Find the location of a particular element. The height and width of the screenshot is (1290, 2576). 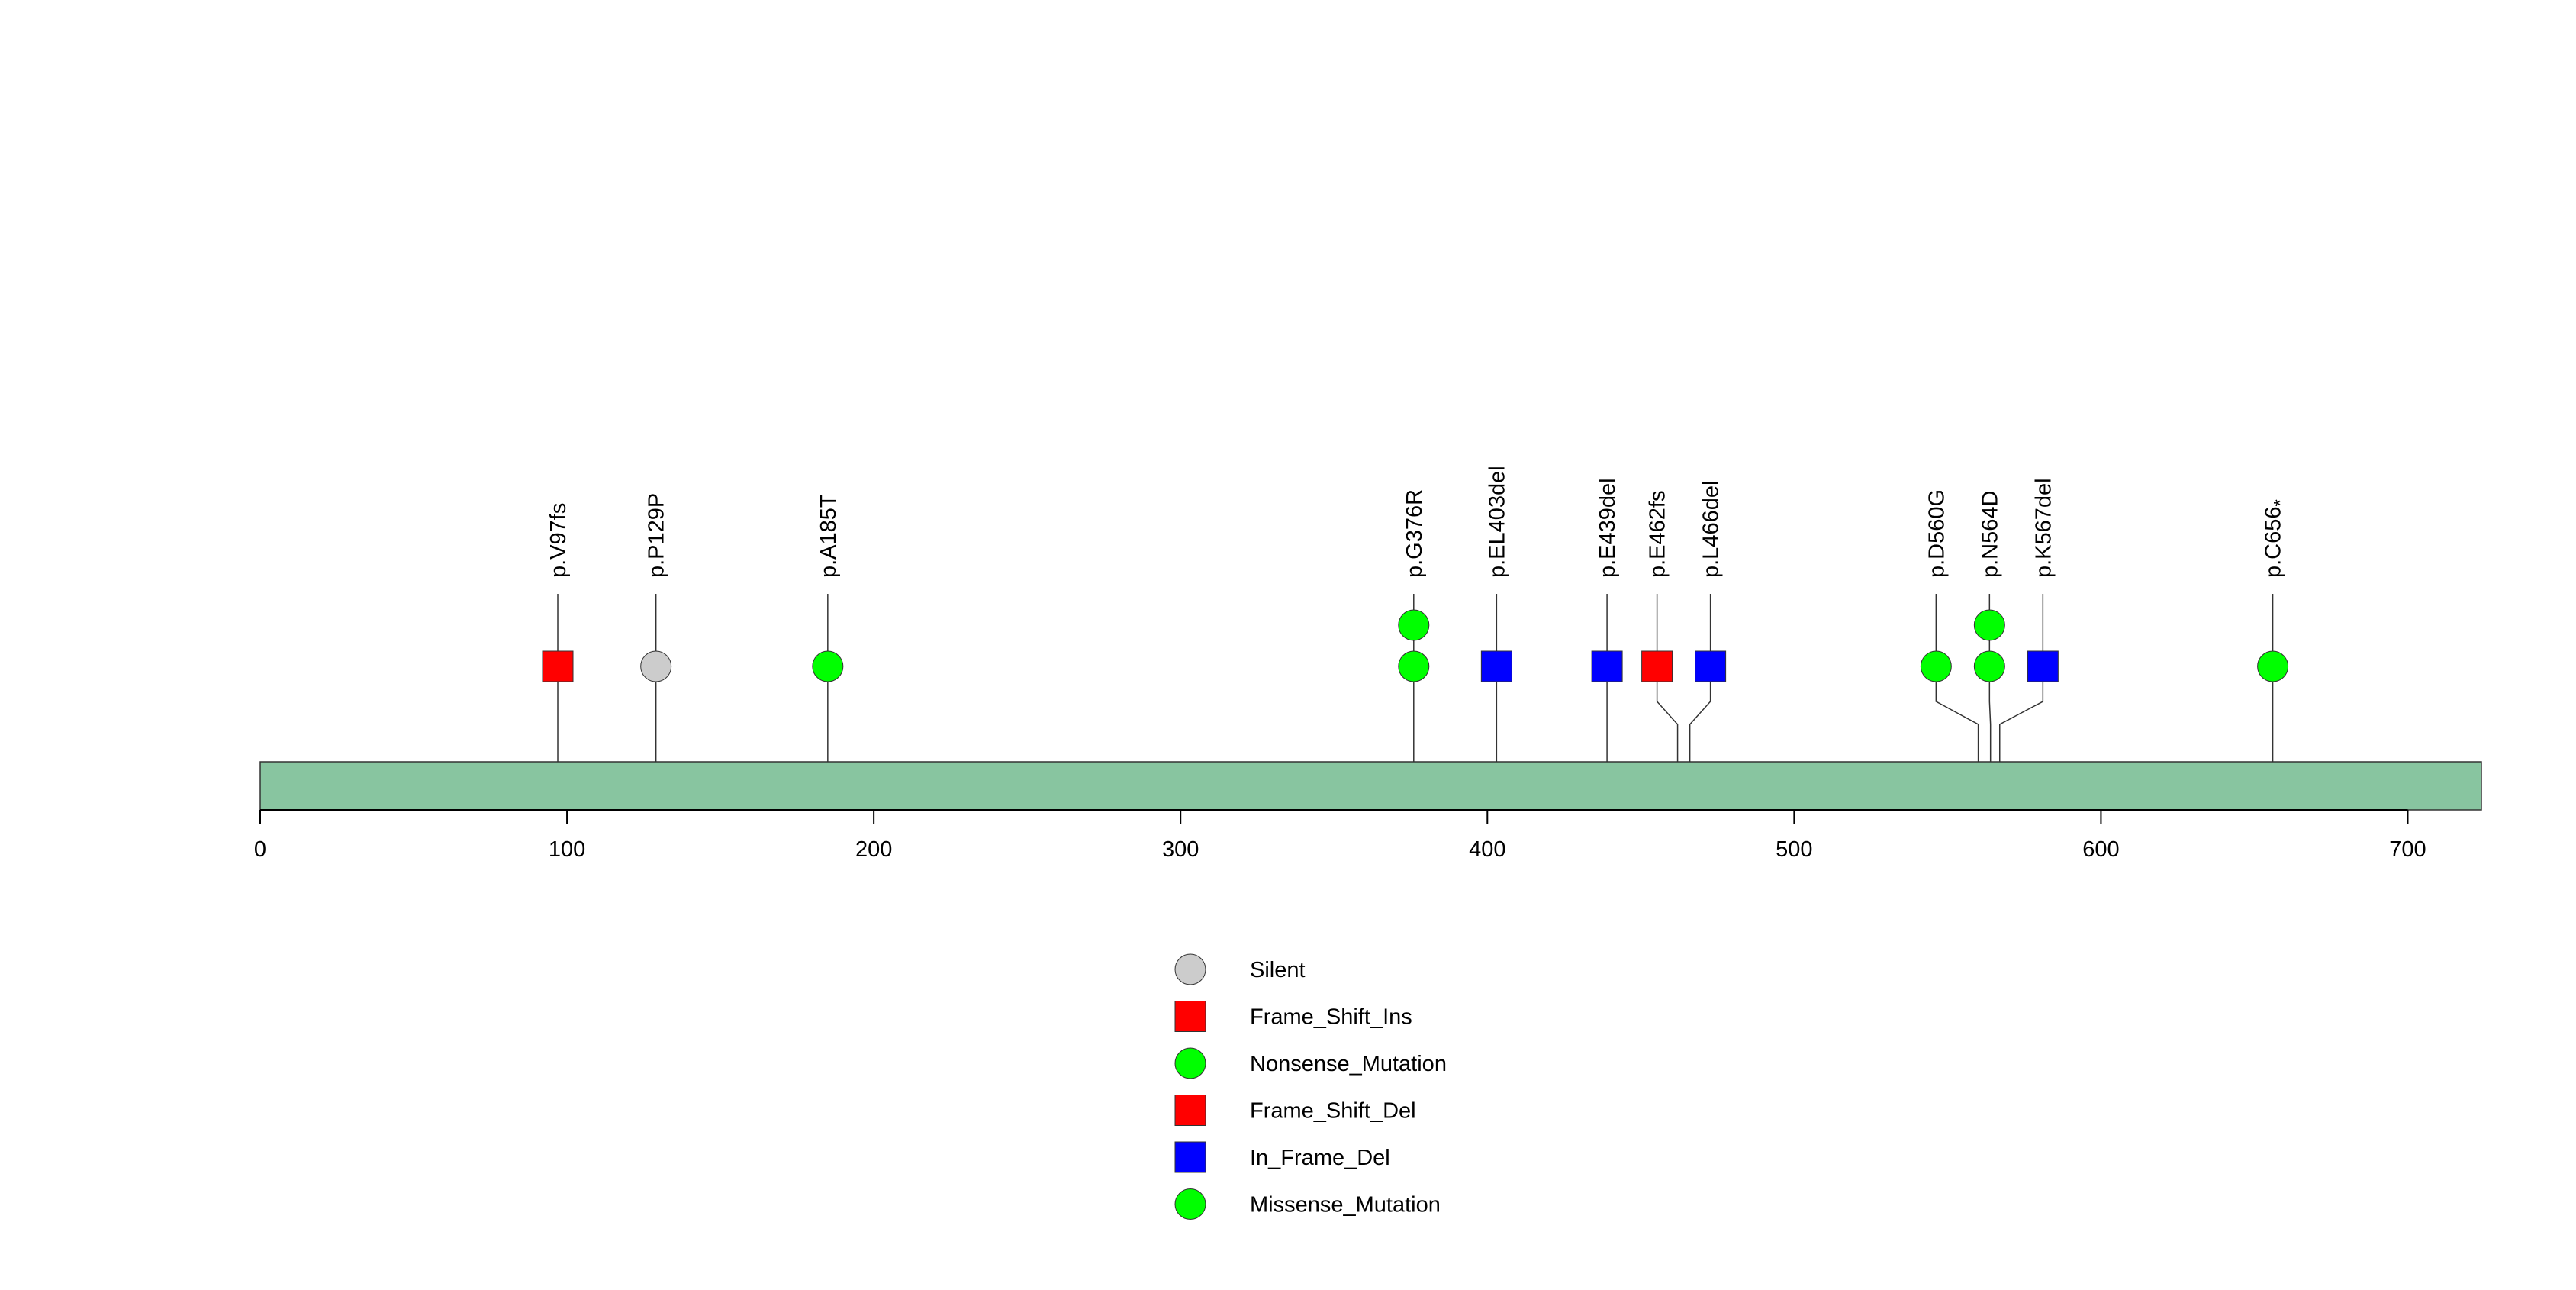

x-tick-label: 100 is located at coordinates (567, 850).